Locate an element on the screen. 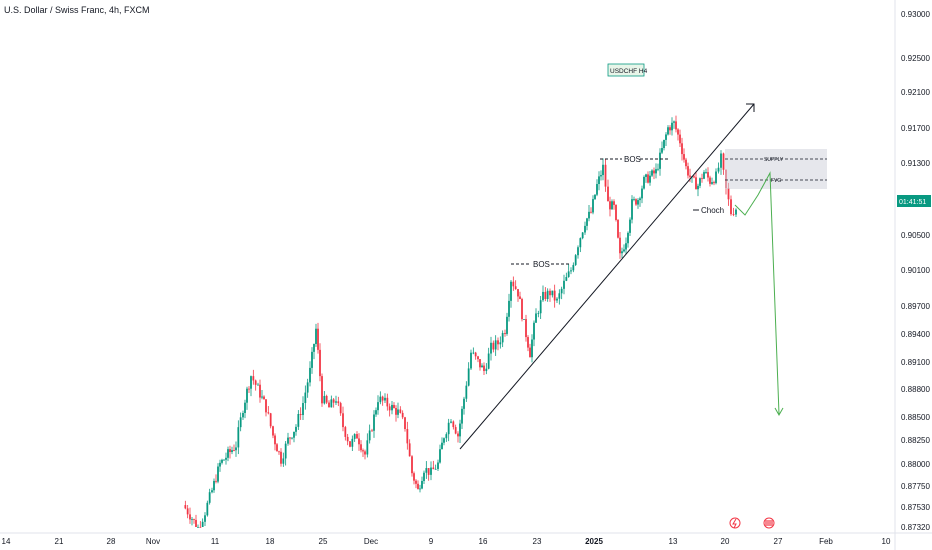  time-tick-label: 14 is located at coordinates (6, 541).